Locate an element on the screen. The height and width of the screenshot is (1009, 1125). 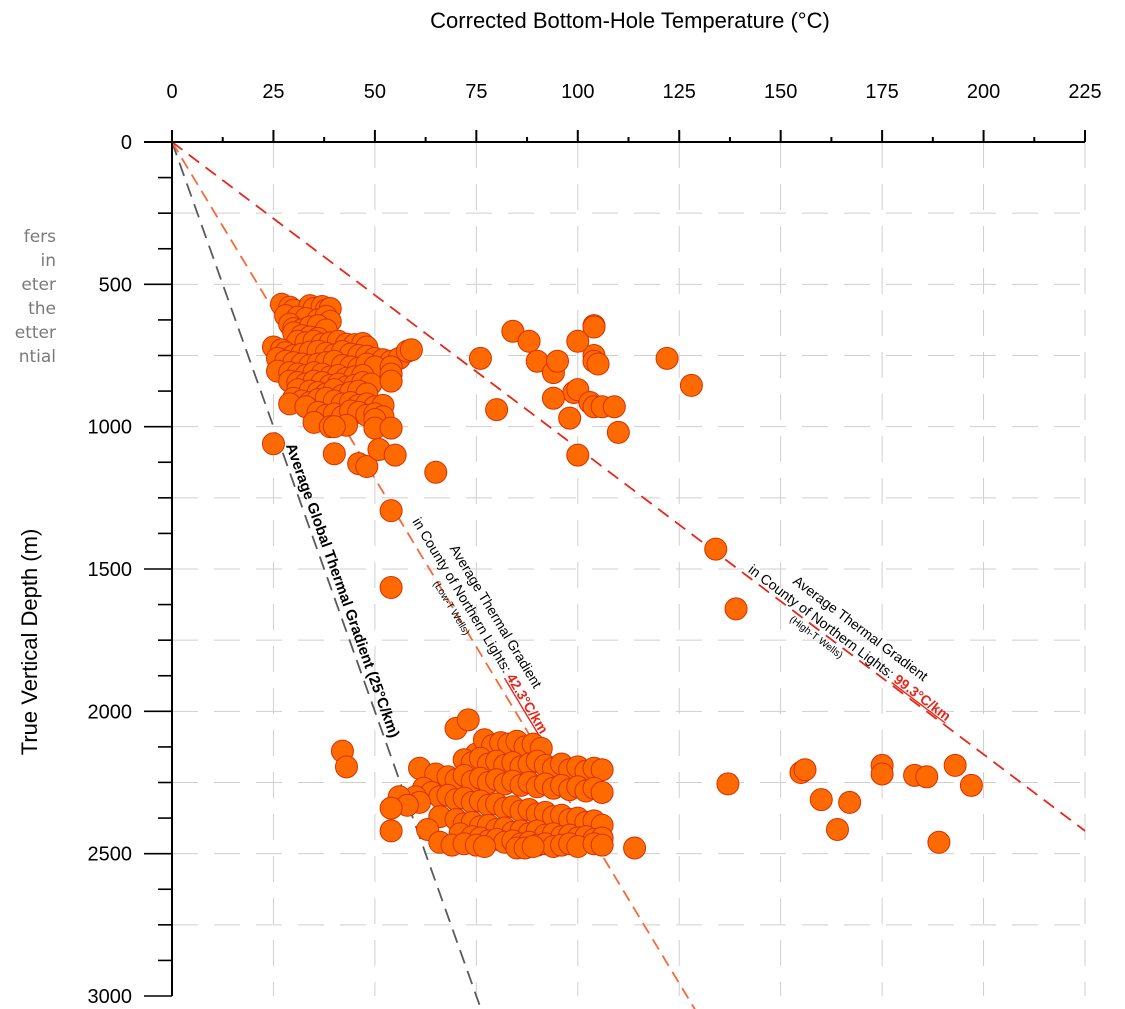
x-tick-label: 125 is located at coordinates (679, 92).